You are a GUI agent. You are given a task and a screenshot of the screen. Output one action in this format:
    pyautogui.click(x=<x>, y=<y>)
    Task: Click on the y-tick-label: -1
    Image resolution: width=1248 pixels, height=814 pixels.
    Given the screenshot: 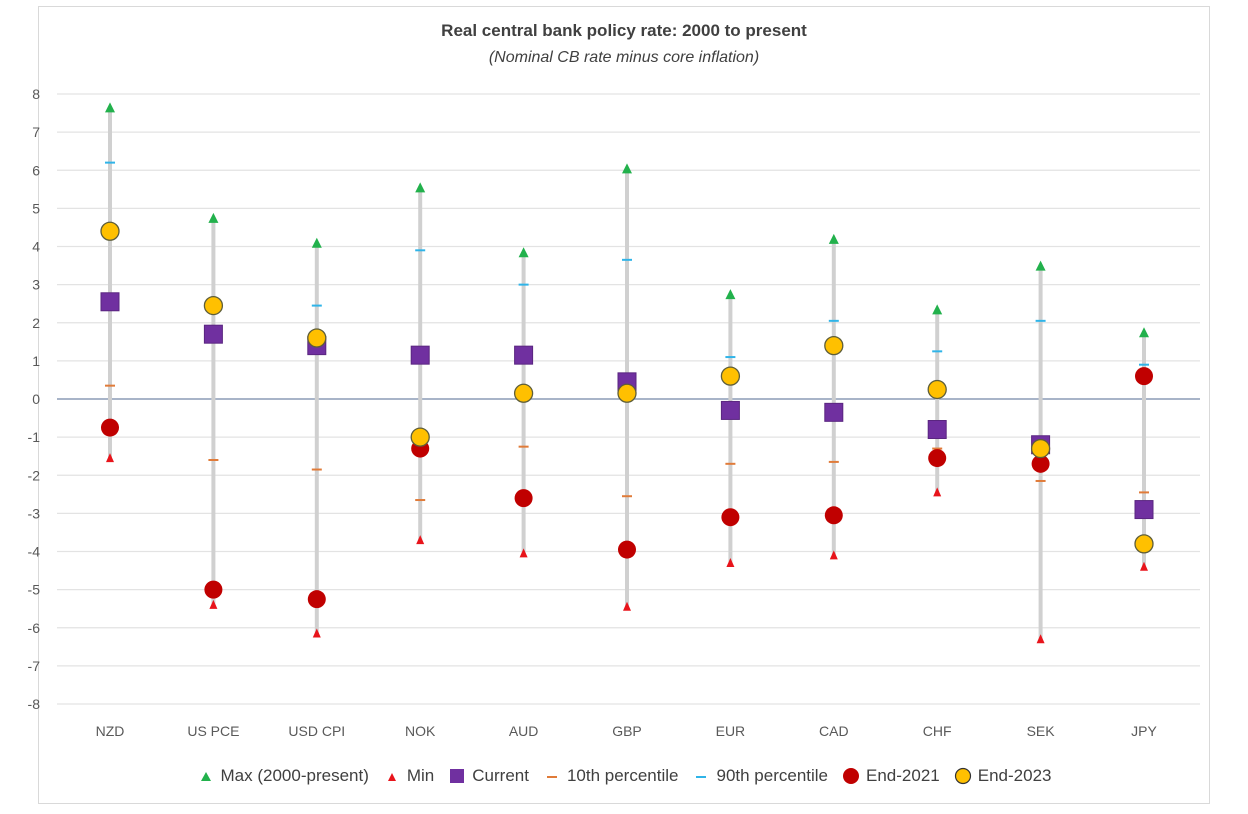 What is the action you would take?
    pyautogui.click(x=34, y=437)
    